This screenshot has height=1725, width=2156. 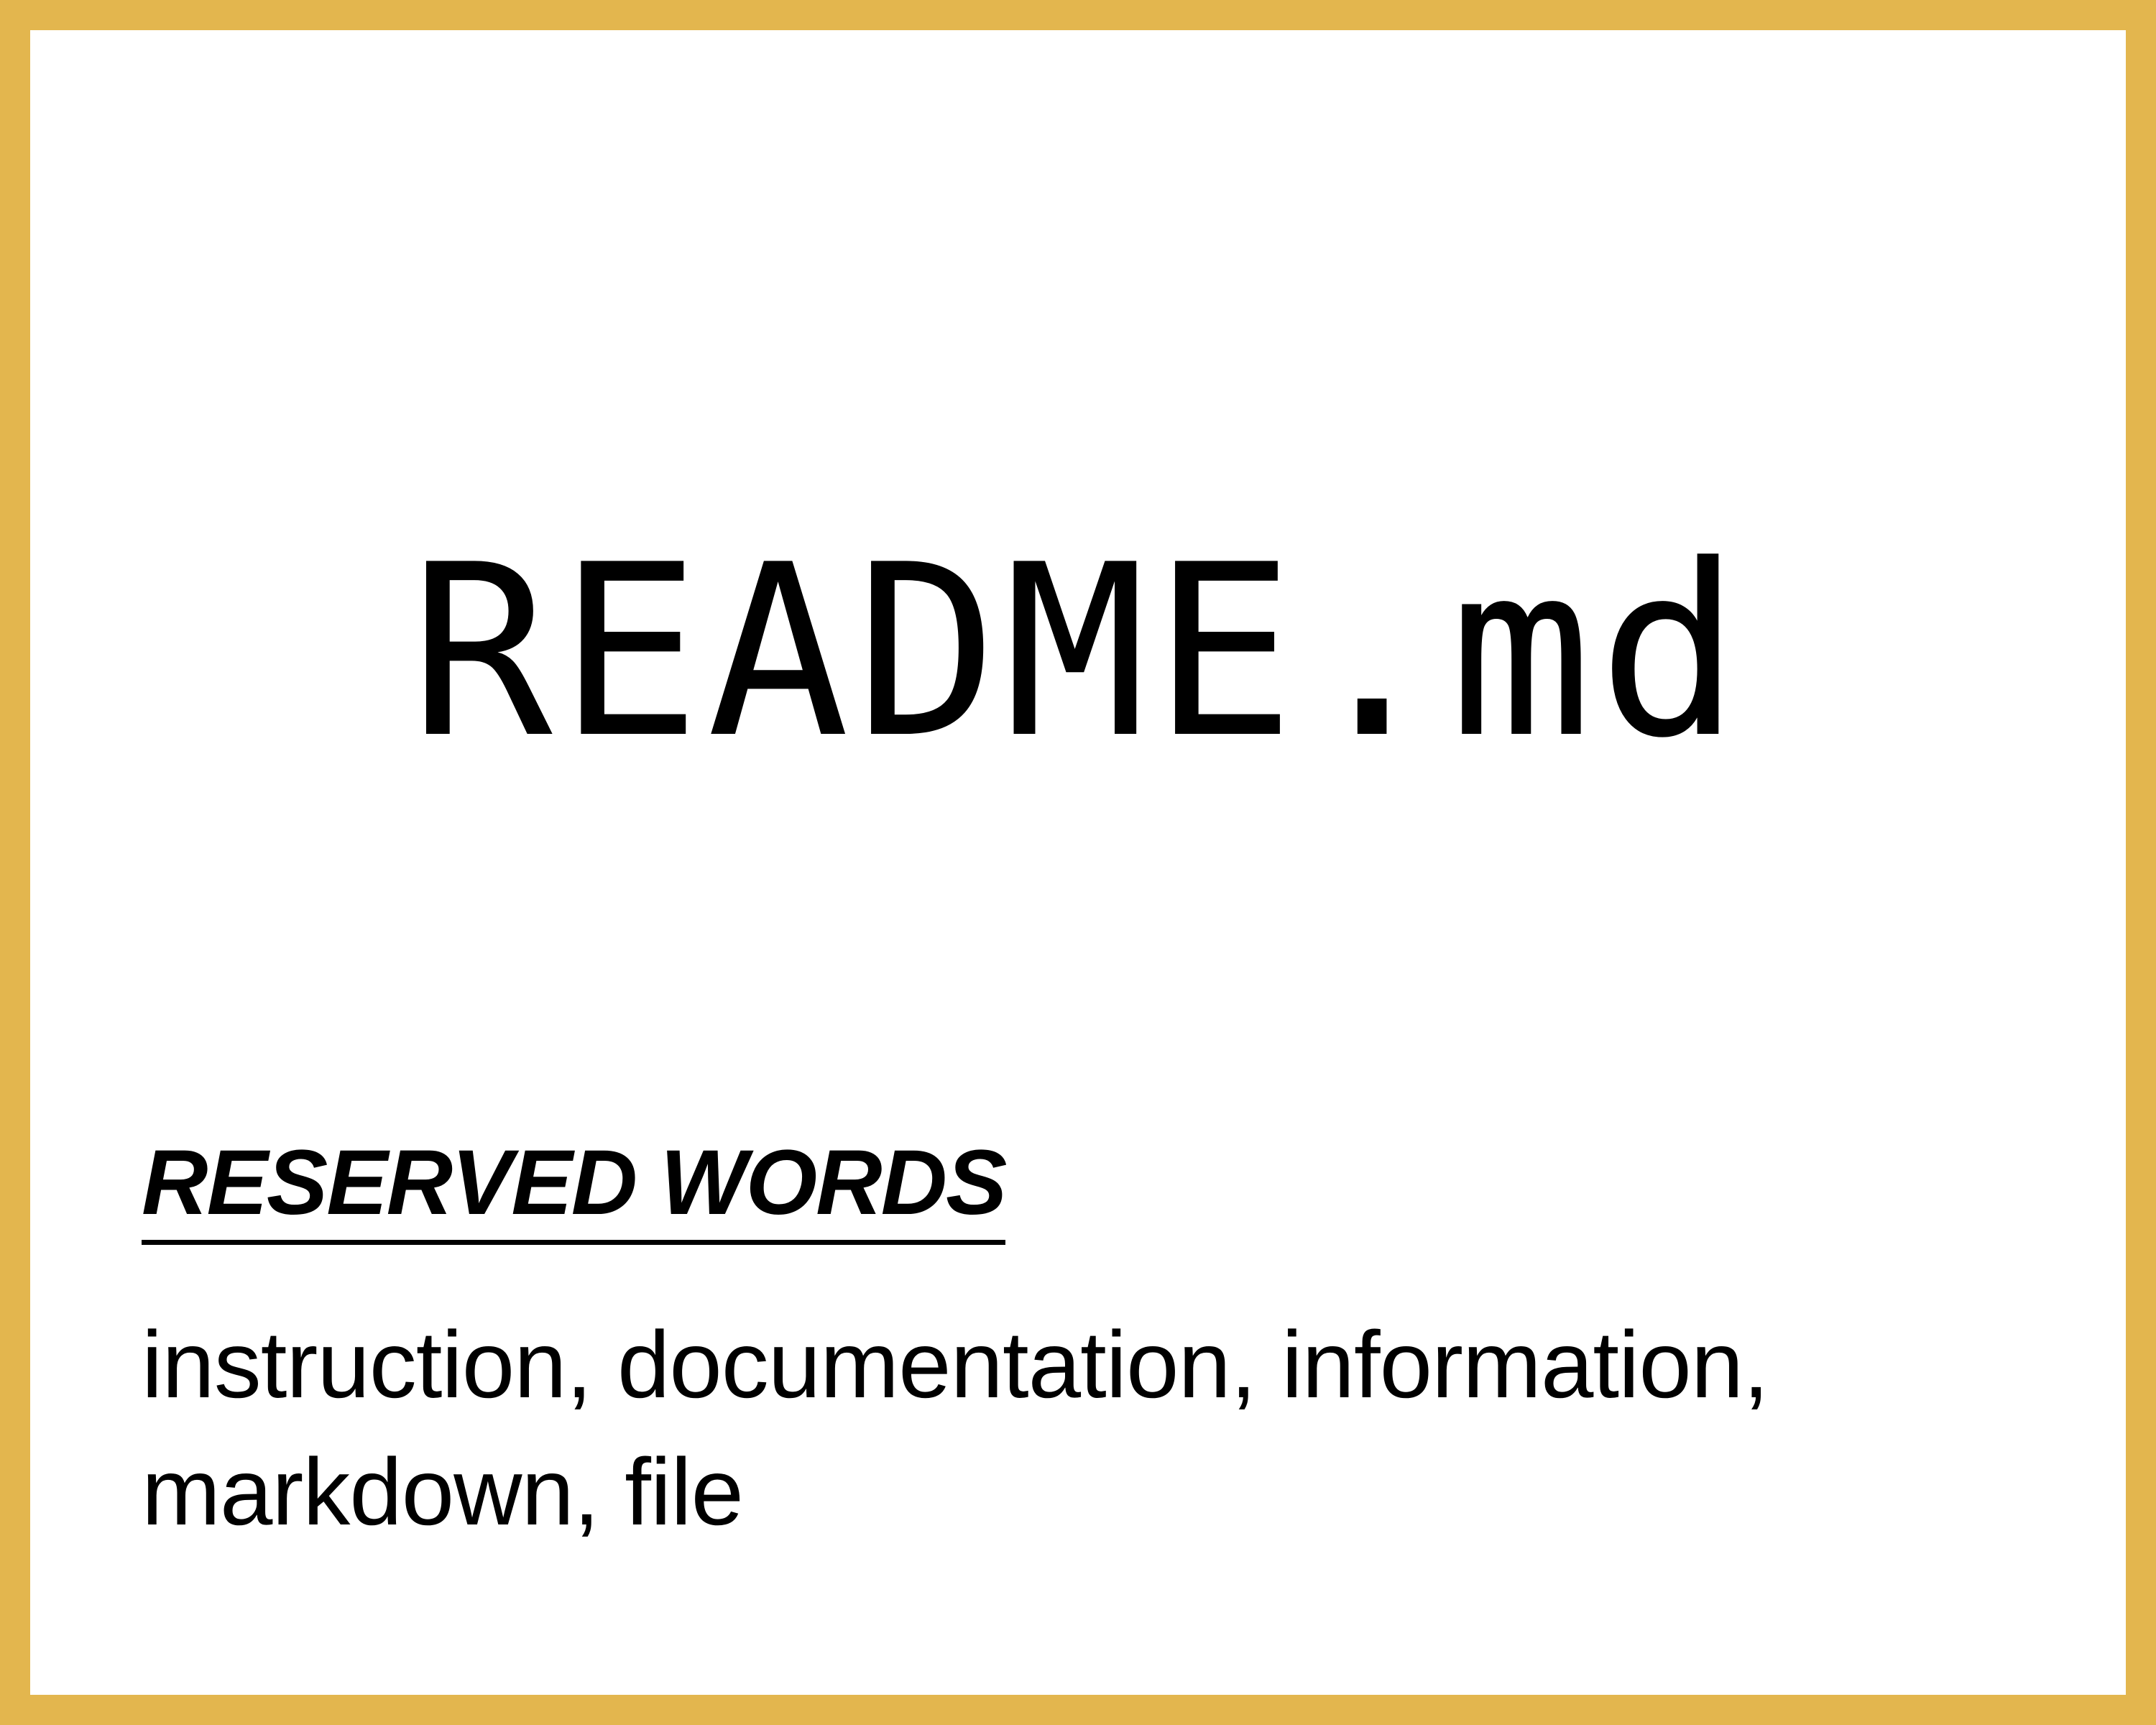 What do you see at coordinates (1078, 652) in the screenshot?
I see `page-title: README.md` at bounding box center [1078, 652].